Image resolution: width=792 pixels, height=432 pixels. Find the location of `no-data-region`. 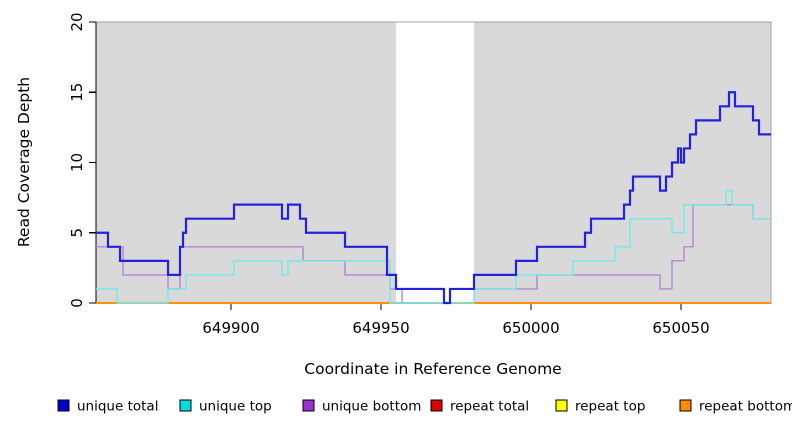

no-data-region is located at coordinates (435, 162).